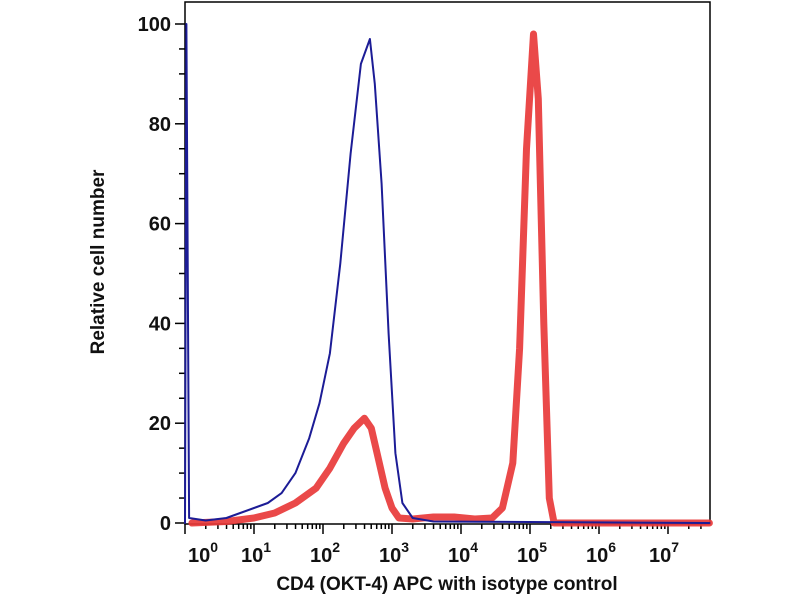  I want to click on x-tick-label: 10⁰, so click(203, 553).